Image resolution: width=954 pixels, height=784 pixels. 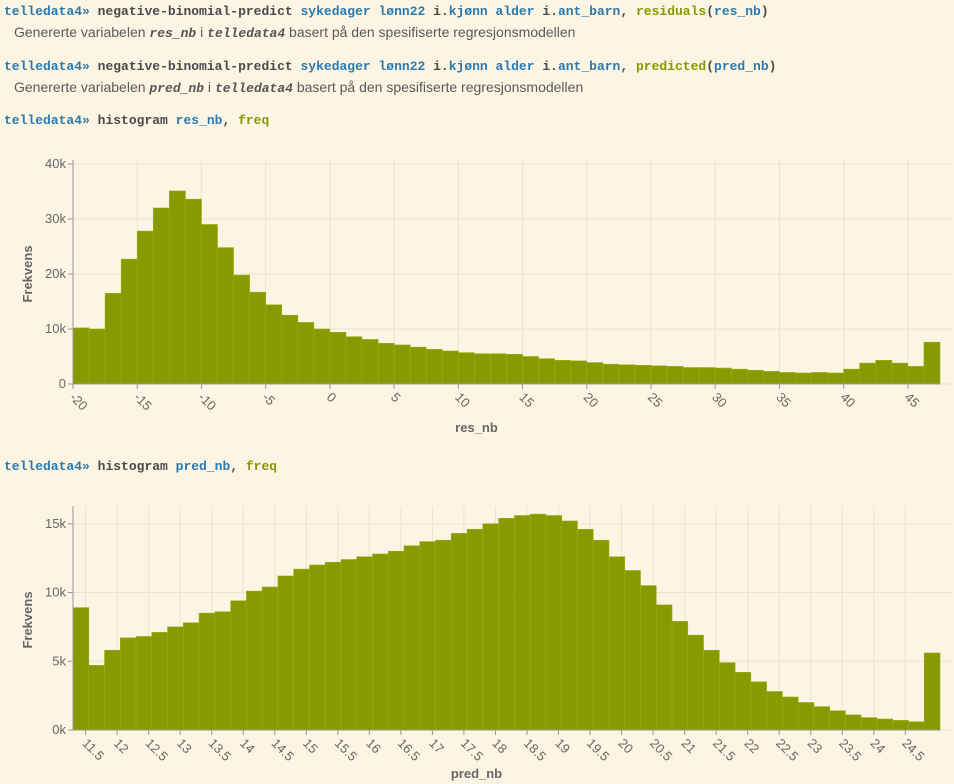 What do you see at coordinates (247, 746) in the screenshot?
I see `x-tick-label: 14` at bounding box center [247, 746].